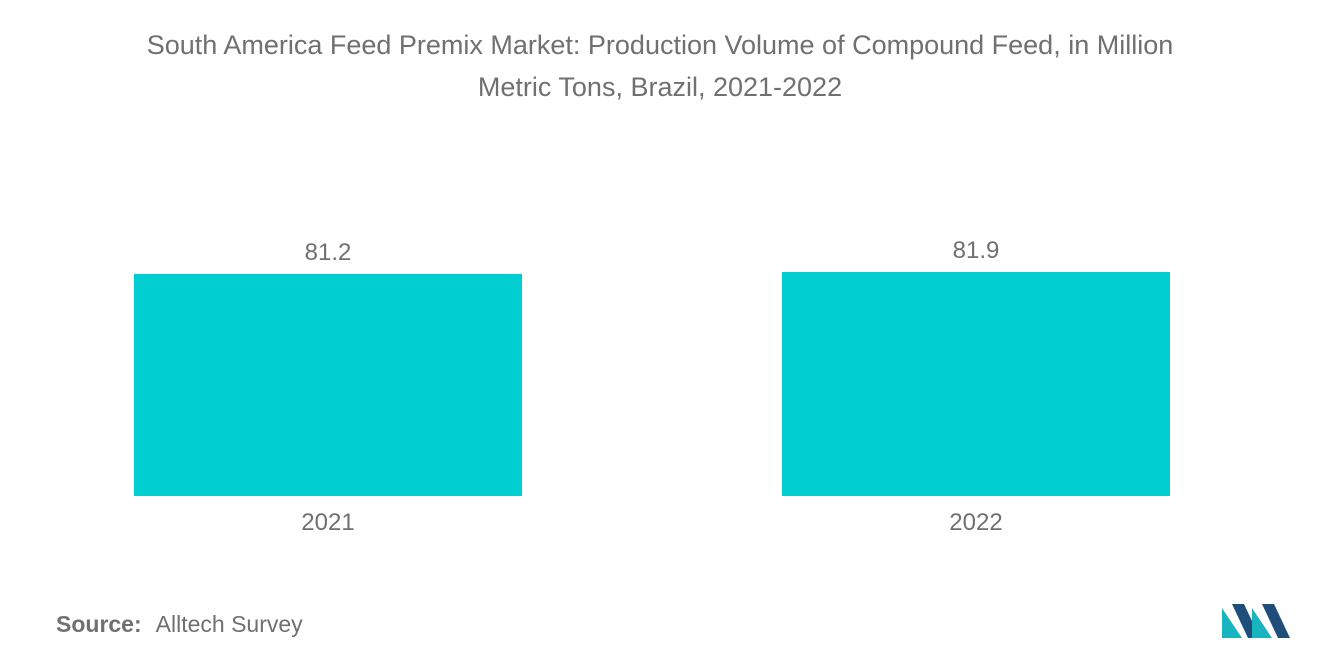  I want to click on brand-logo-icon, so click(1256, 621).